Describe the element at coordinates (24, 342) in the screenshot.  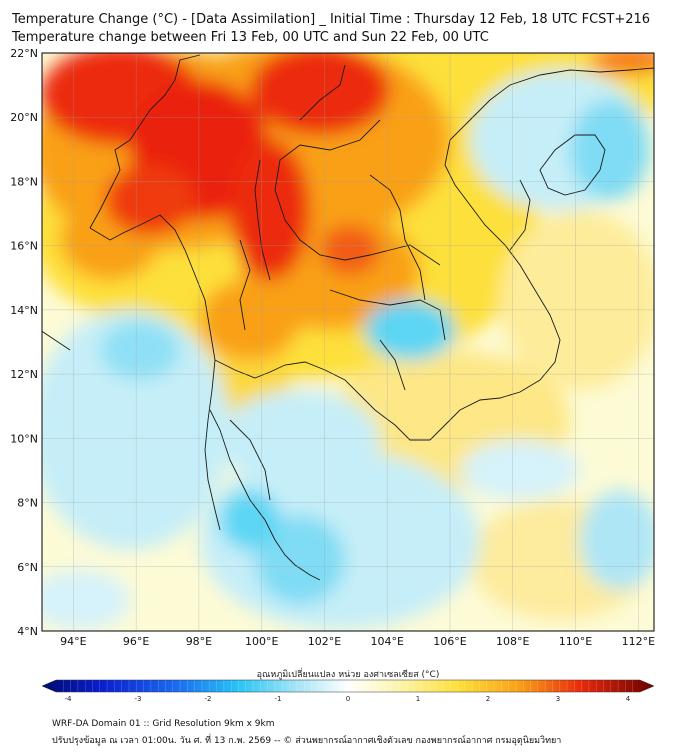
I see `latitude-axis: 22°N 20°N 18°N 16°N 14°N 12°N 10°N 8°N 6°N 4°N` at that location.